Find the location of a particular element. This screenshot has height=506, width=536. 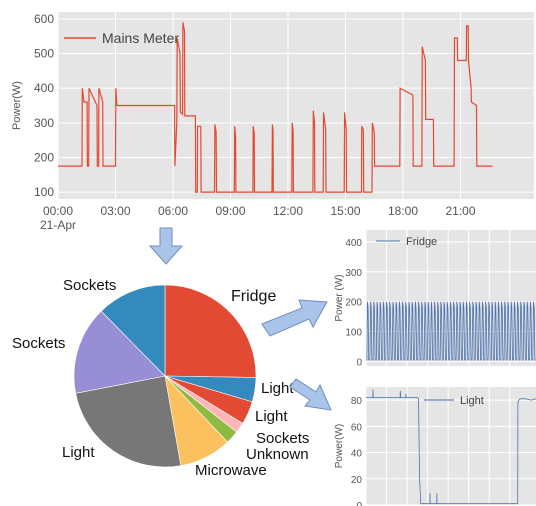

y-tick-label: 500 is located at coordinates (44, 54).